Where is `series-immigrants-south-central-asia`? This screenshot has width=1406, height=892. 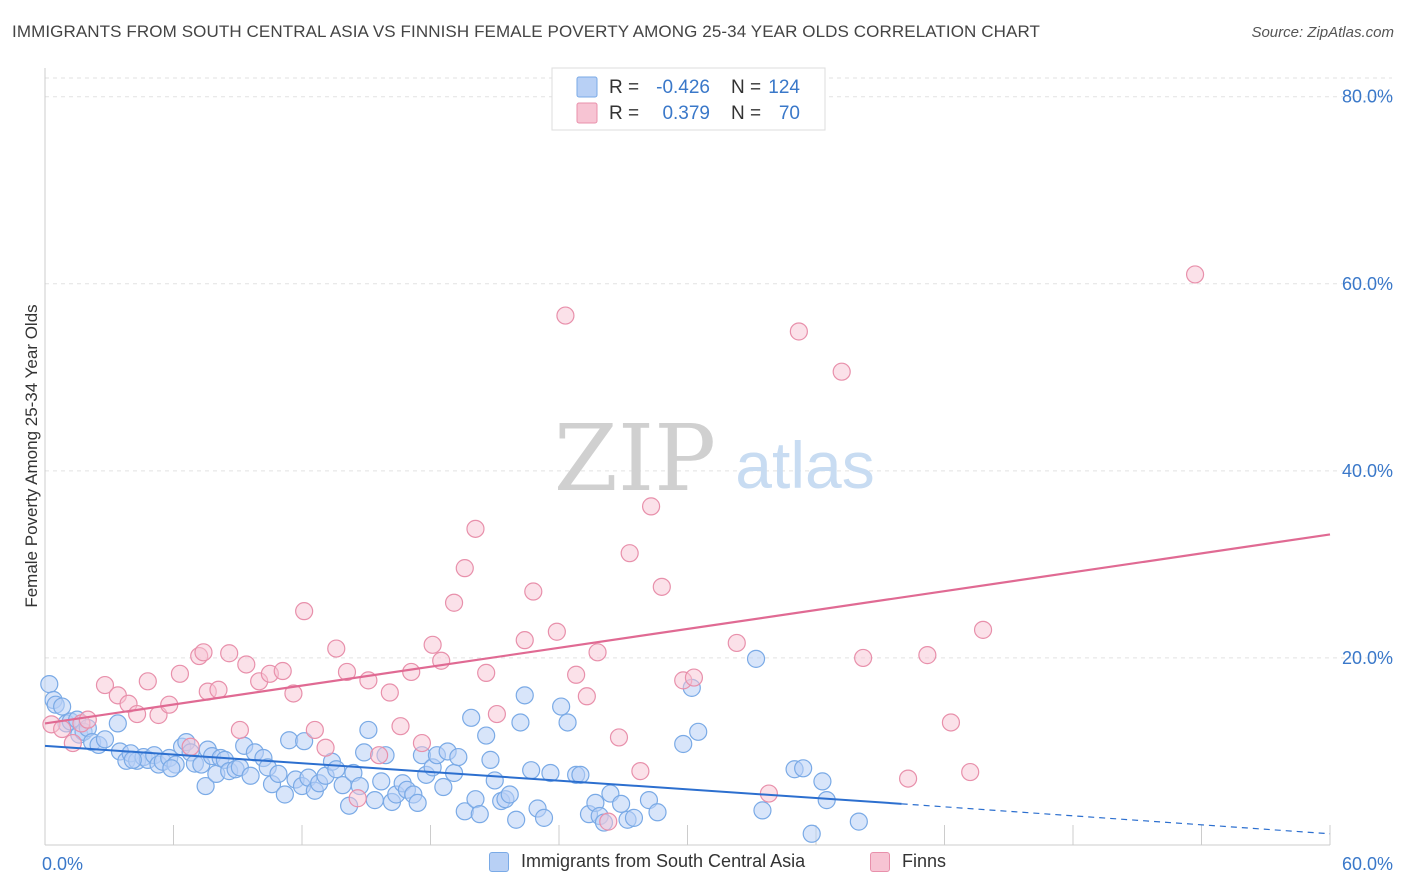 series-immigrants-south-central-asia is located at coordinates (454, 746).